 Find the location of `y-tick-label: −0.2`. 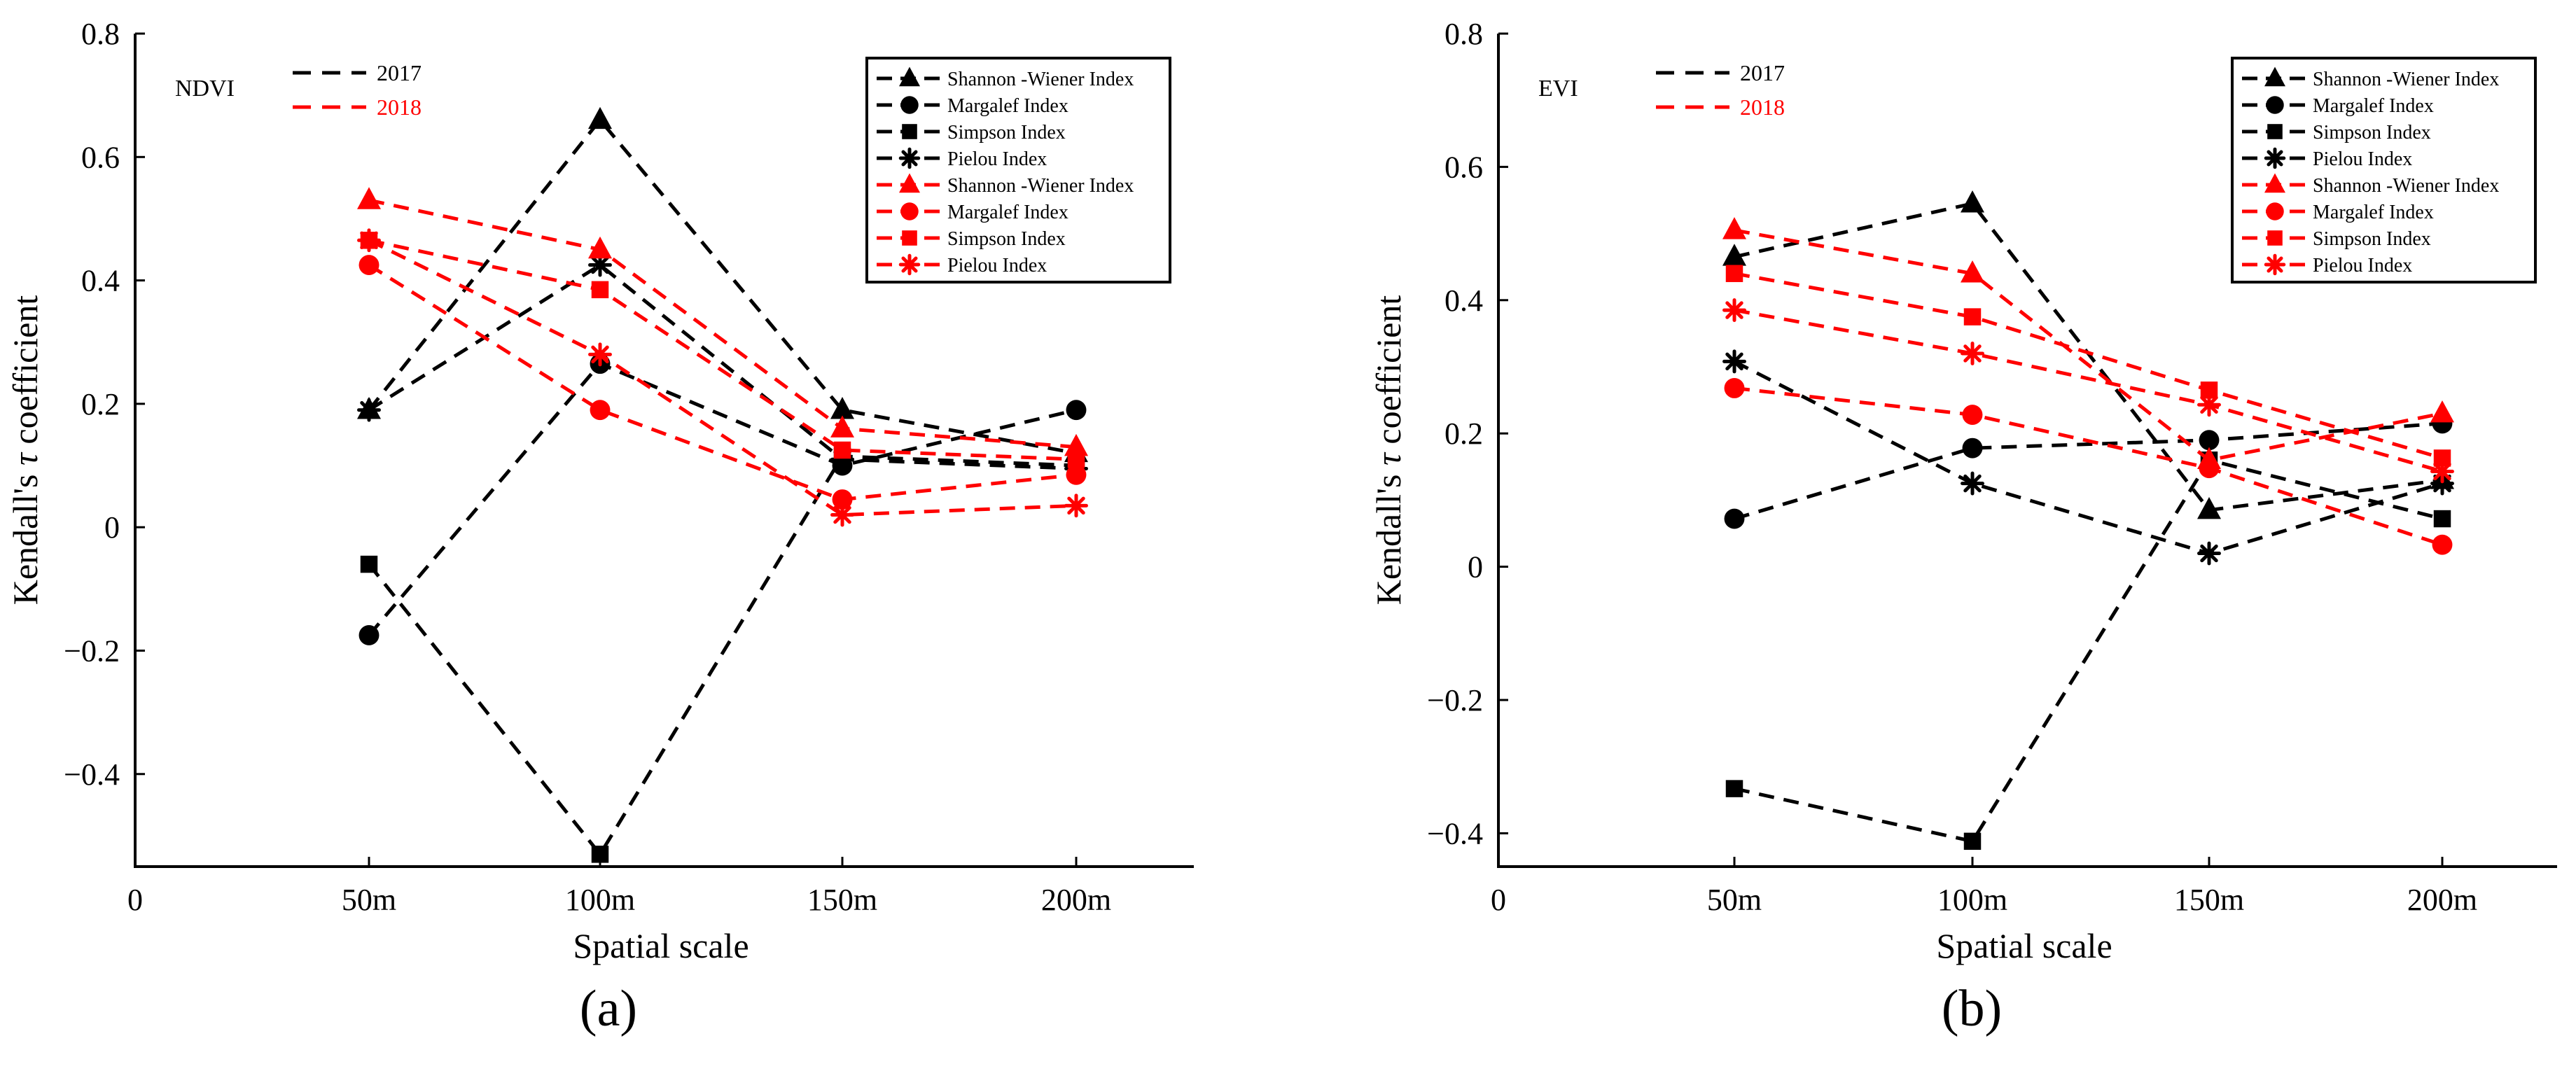

y-tick-label: −0.2 is located at coordinates (92, 651).